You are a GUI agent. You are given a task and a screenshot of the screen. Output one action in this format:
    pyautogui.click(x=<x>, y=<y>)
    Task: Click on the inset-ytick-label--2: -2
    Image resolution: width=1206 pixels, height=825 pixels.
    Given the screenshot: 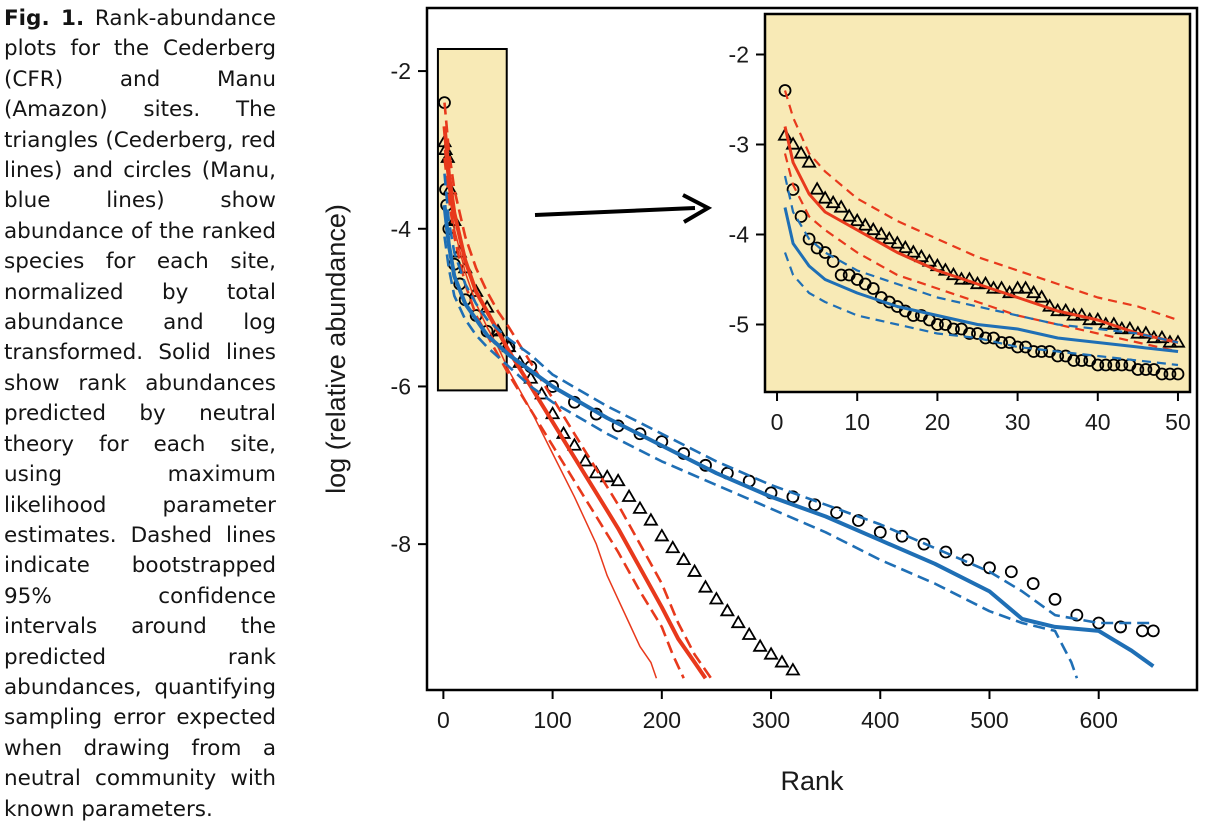 What is the action you would take?
    pyautogui.click(x=739, y=55)
    